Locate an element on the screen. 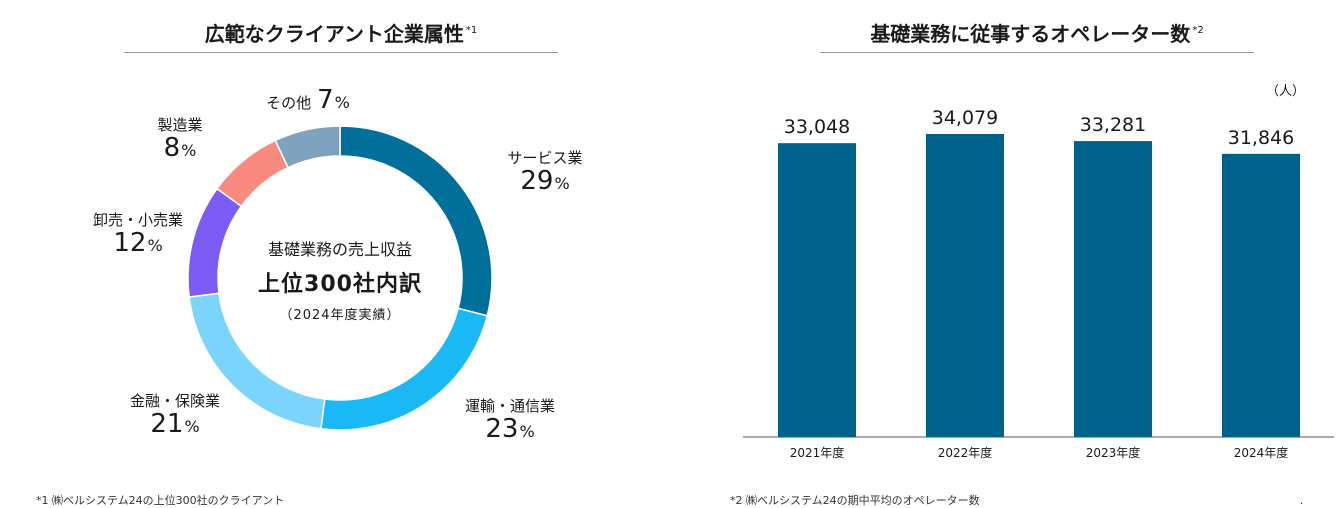 This screenshot has width=1339, height=508. donut-label-4: 製造業 8% is located at coordinates (180, 139).